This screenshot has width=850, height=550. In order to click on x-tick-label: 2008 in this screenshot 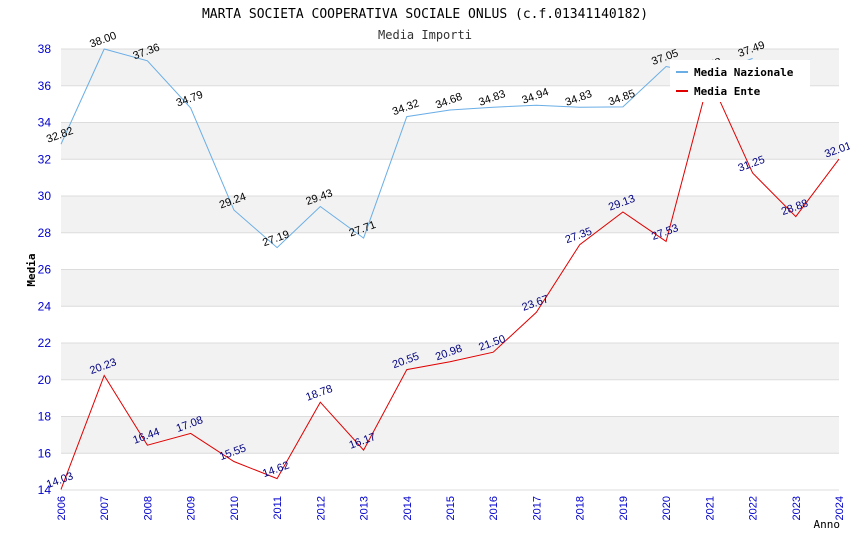, I will do `click(148, 508)`.